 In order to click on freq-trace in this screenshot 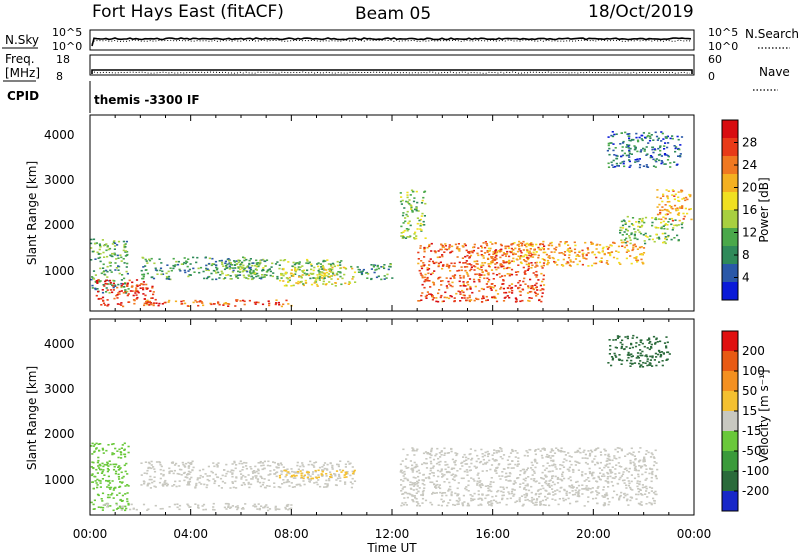, I will do `click(392, 71)`.